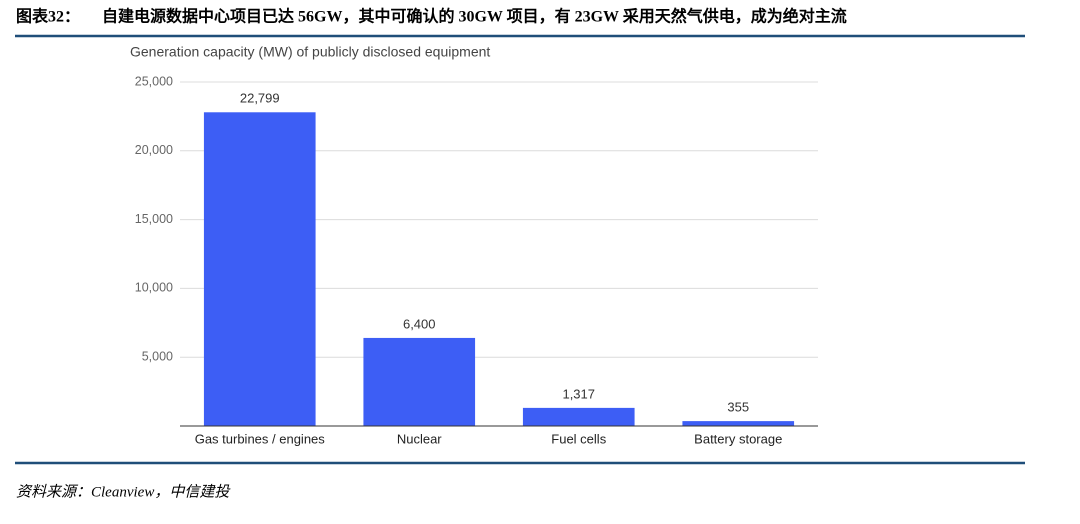  What do you see at coordinates (260, 438) in the screenshot?
I see `x-tick-label: Gas turbines / engines` at bounding box center [260, 438].